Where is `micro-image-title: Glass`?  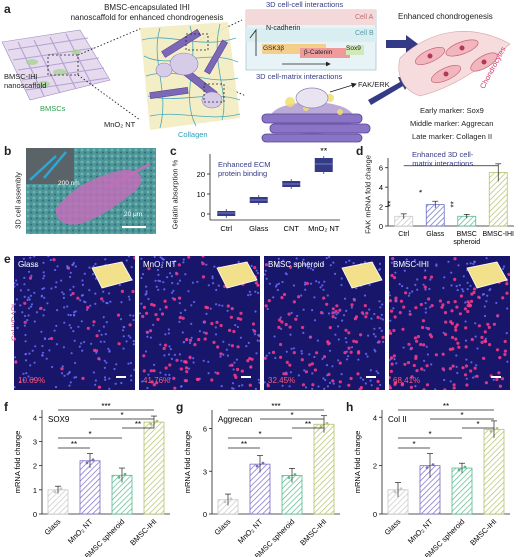 micro-image-title: Glass is located at coordinates (28, 264).